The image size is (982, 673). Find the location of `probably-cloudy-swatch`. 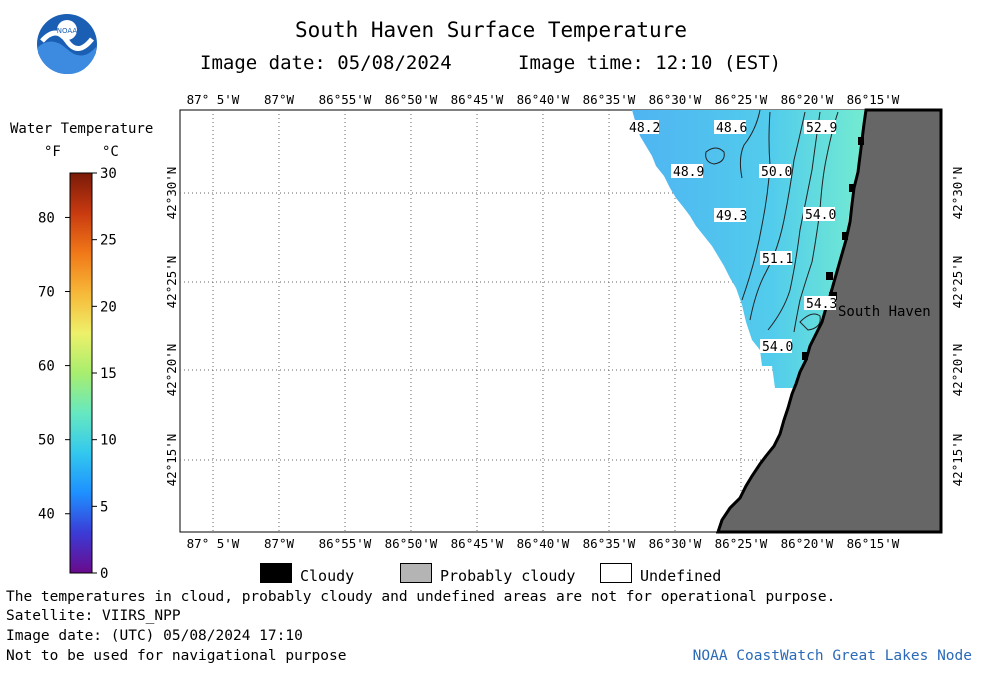

probably-cloudy-swatch is located at coordinates (416, 573).